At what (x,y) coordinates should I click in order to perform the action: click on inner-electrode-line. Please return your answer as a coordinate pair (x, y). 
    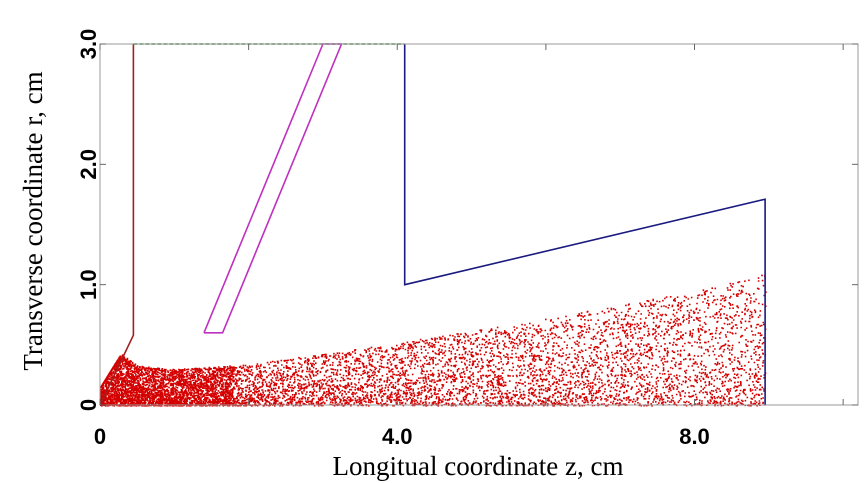
    Looking at the image, I should click on (273, 188).